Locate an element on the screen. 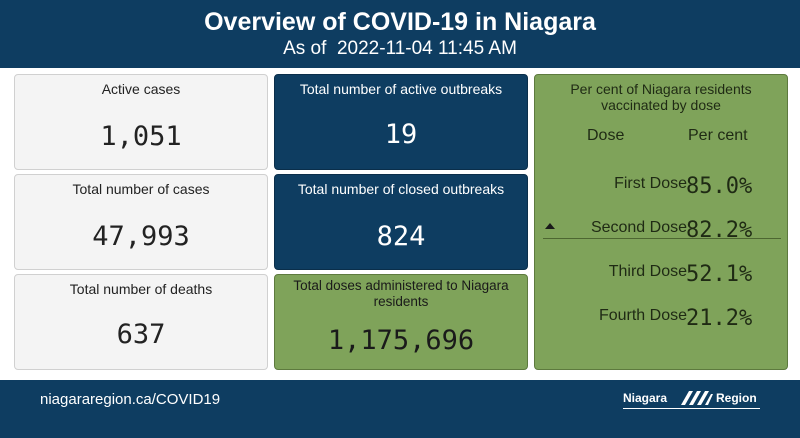  total-cases-value: 47,993 is located at coordinates (141, 236).